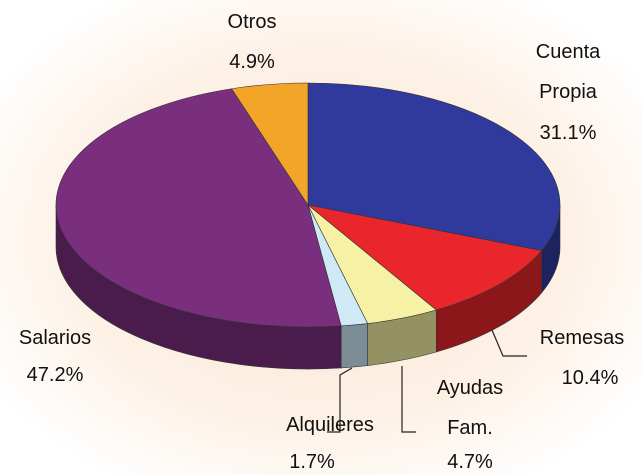  What do you see at coordinates (470, 462) in the screenshot?
I see `value-label: 4.7%` at bounding box center [470, 462].